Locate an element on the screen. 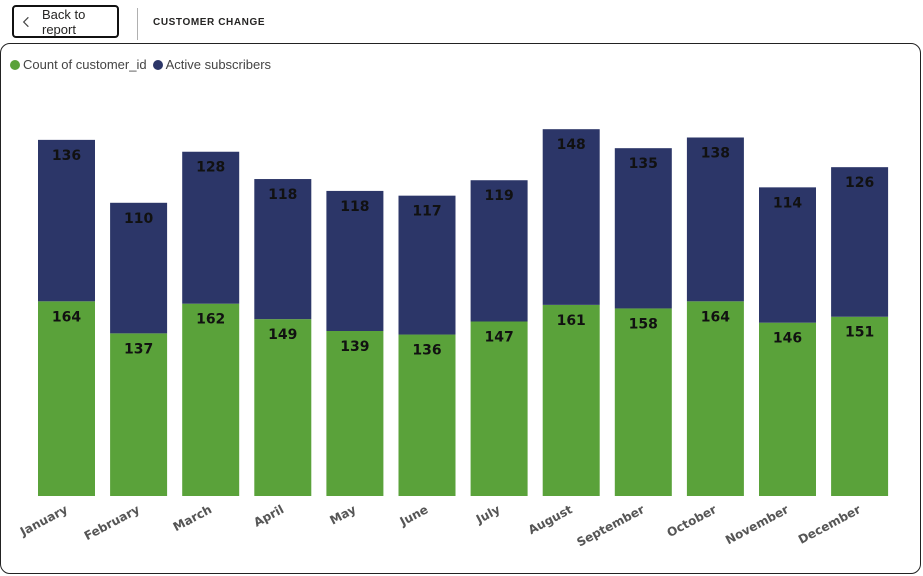 The width and height of the screenshot is (923, 576). data-label-count-september: 158 is located at coordinates (643, 324).